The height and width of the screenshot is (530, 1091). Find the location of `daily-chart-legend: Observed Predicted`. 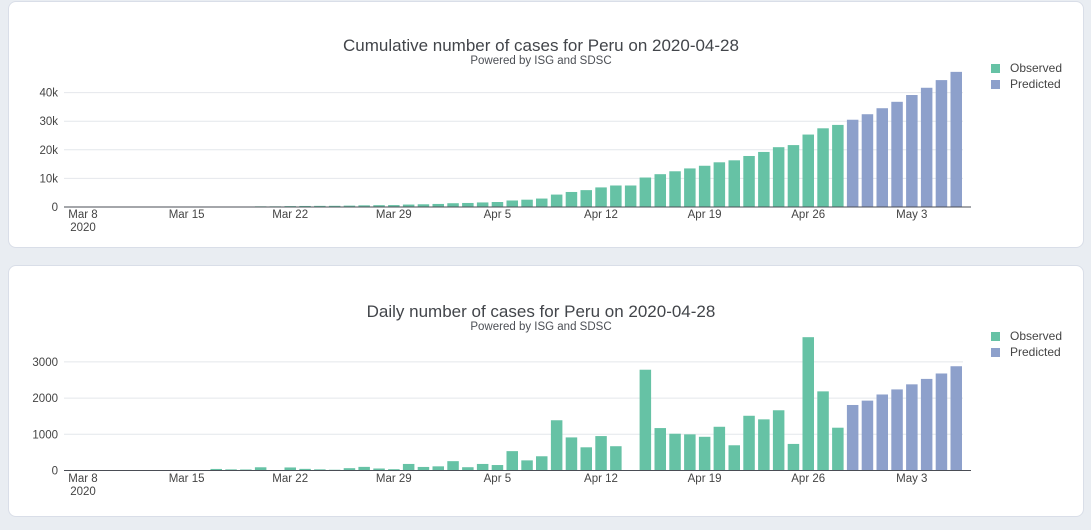

daily-chart-legend: Observed Predicted is located at coordinates (1037, 344).